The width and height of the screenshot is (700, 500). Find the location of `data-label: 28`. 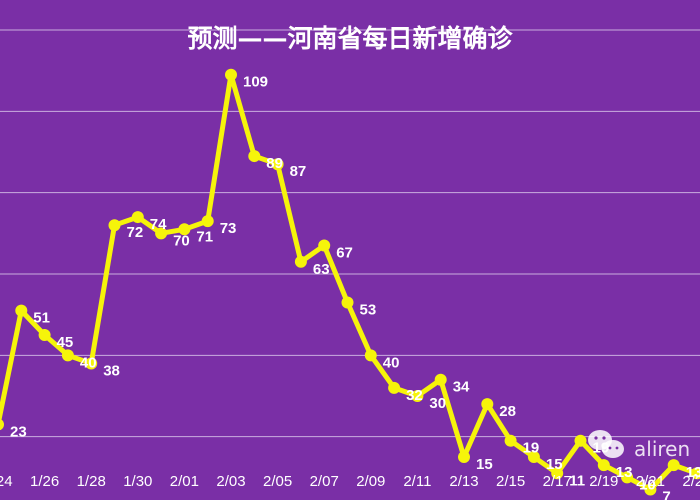

data-label: 28 is located at coordinates (507, 411).